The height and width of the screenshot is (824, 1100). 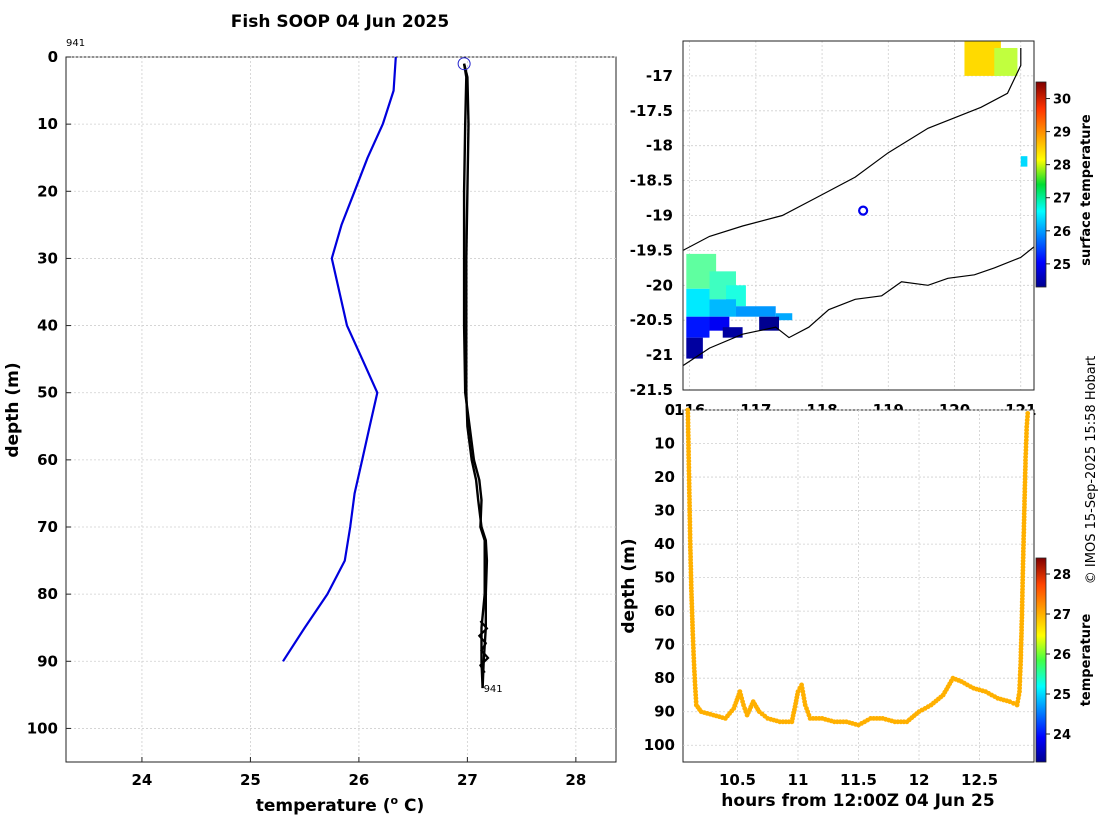 I want to click on profile-y-tick-label: 10, so click(x=47, y=124).